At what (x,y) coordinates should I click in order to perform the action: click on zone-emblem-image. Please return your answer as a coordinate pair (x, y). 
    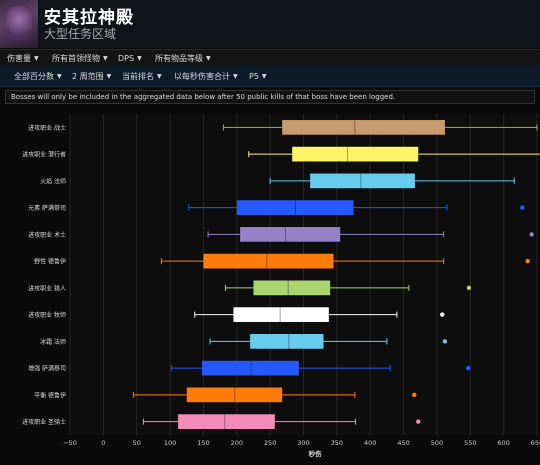
    Looking at the image, I should click on (19, 24).